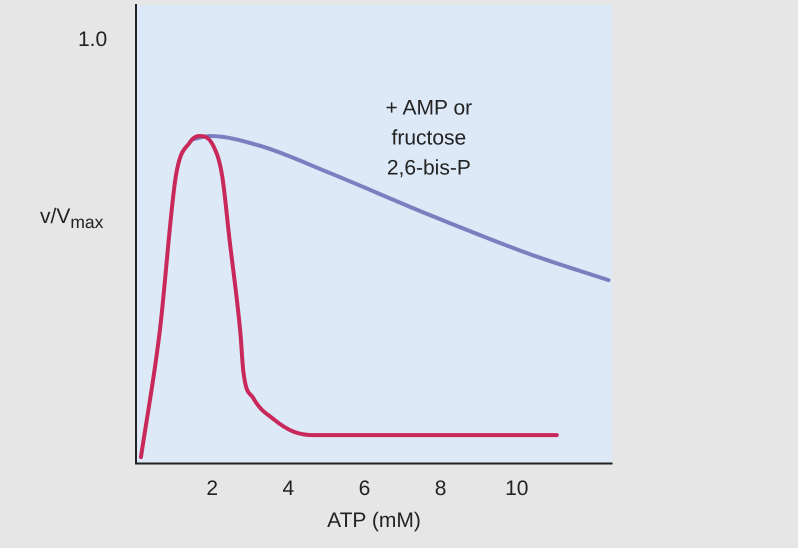 The width and height of the screenshot is (798, 548). I want to click on x-tick-label: 4, so click(288, 488).